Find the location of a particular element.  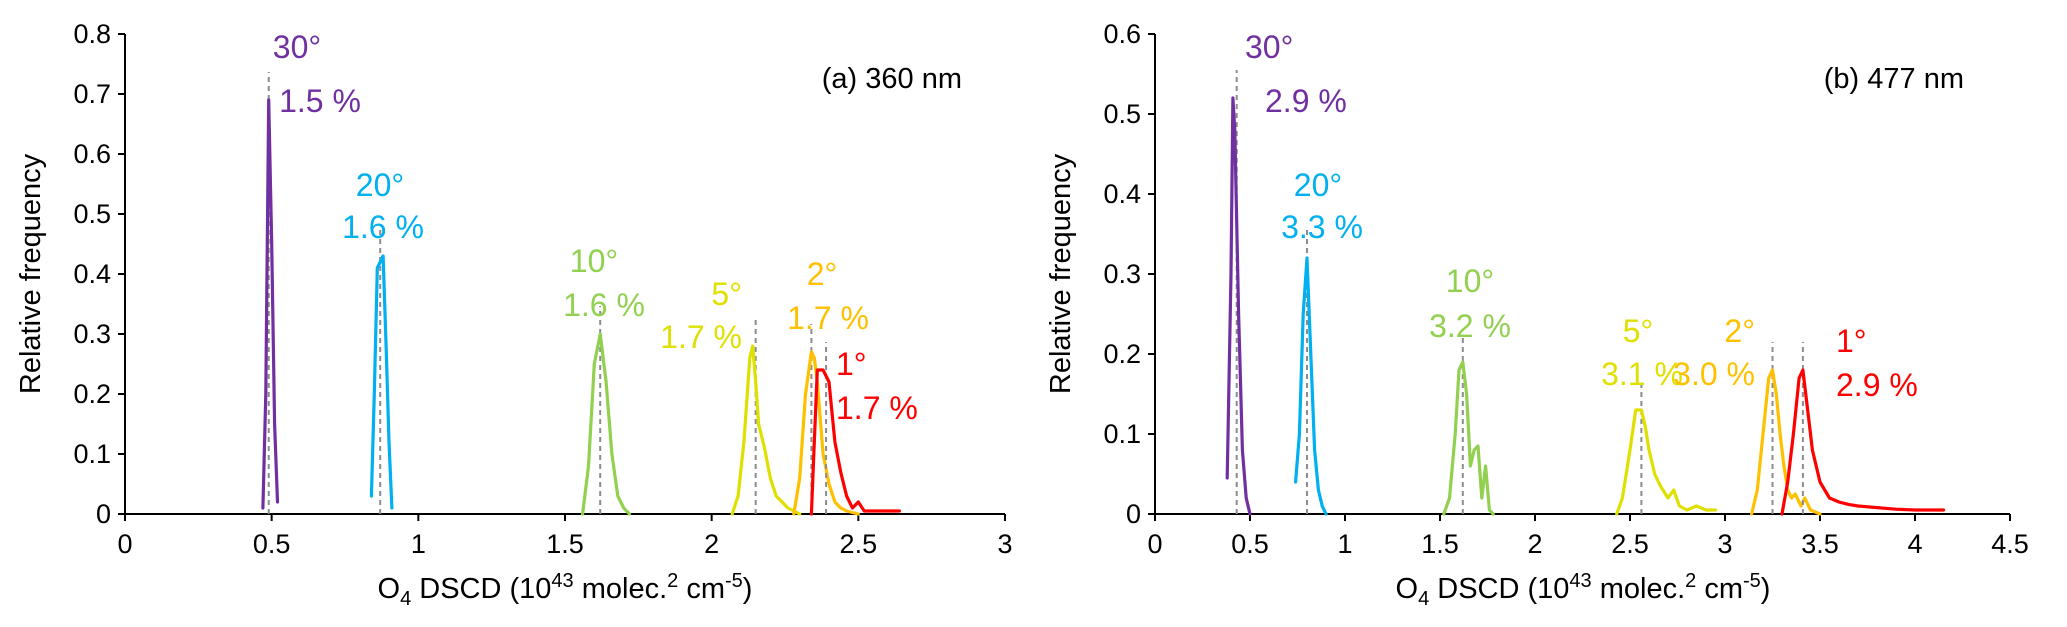

peak-percent-label: 3.3 % is located at coordinates (1322, 227).